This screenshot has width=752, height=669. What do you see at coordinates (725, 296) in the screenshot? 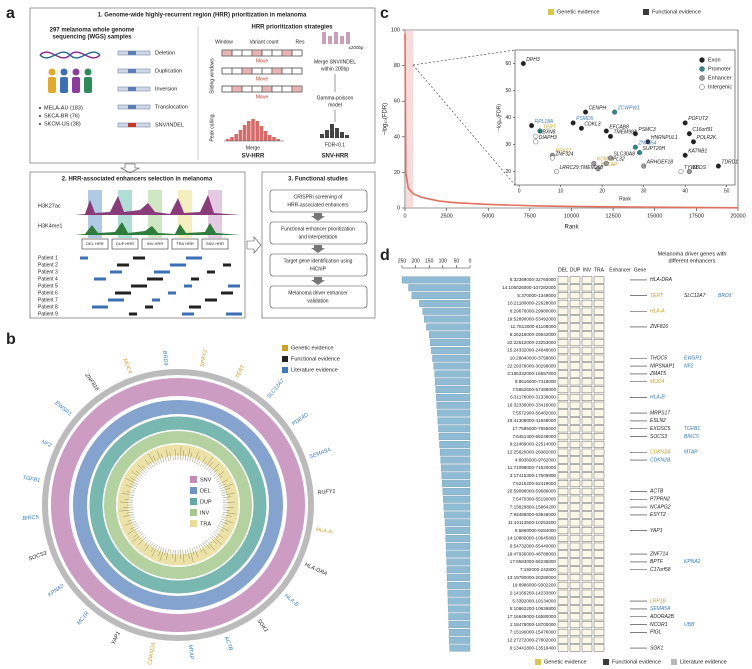
I see `gene-label: BRD9` at bounding box center [725, 296].